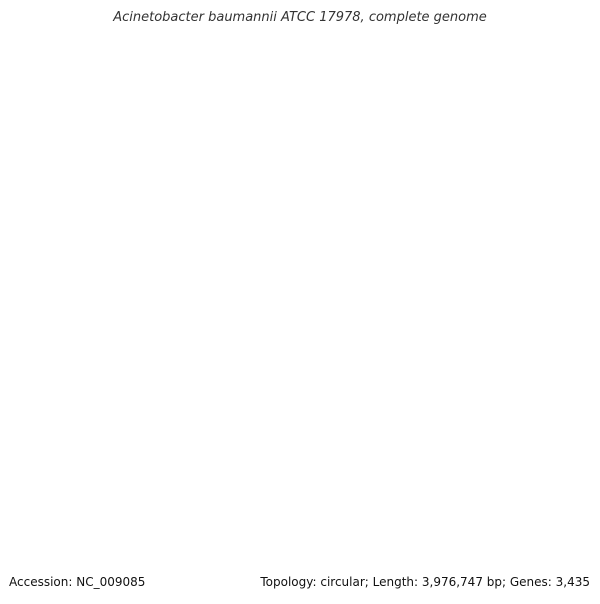  I want to click on accession-text: Accession: NC_009085, so click(77, 582).